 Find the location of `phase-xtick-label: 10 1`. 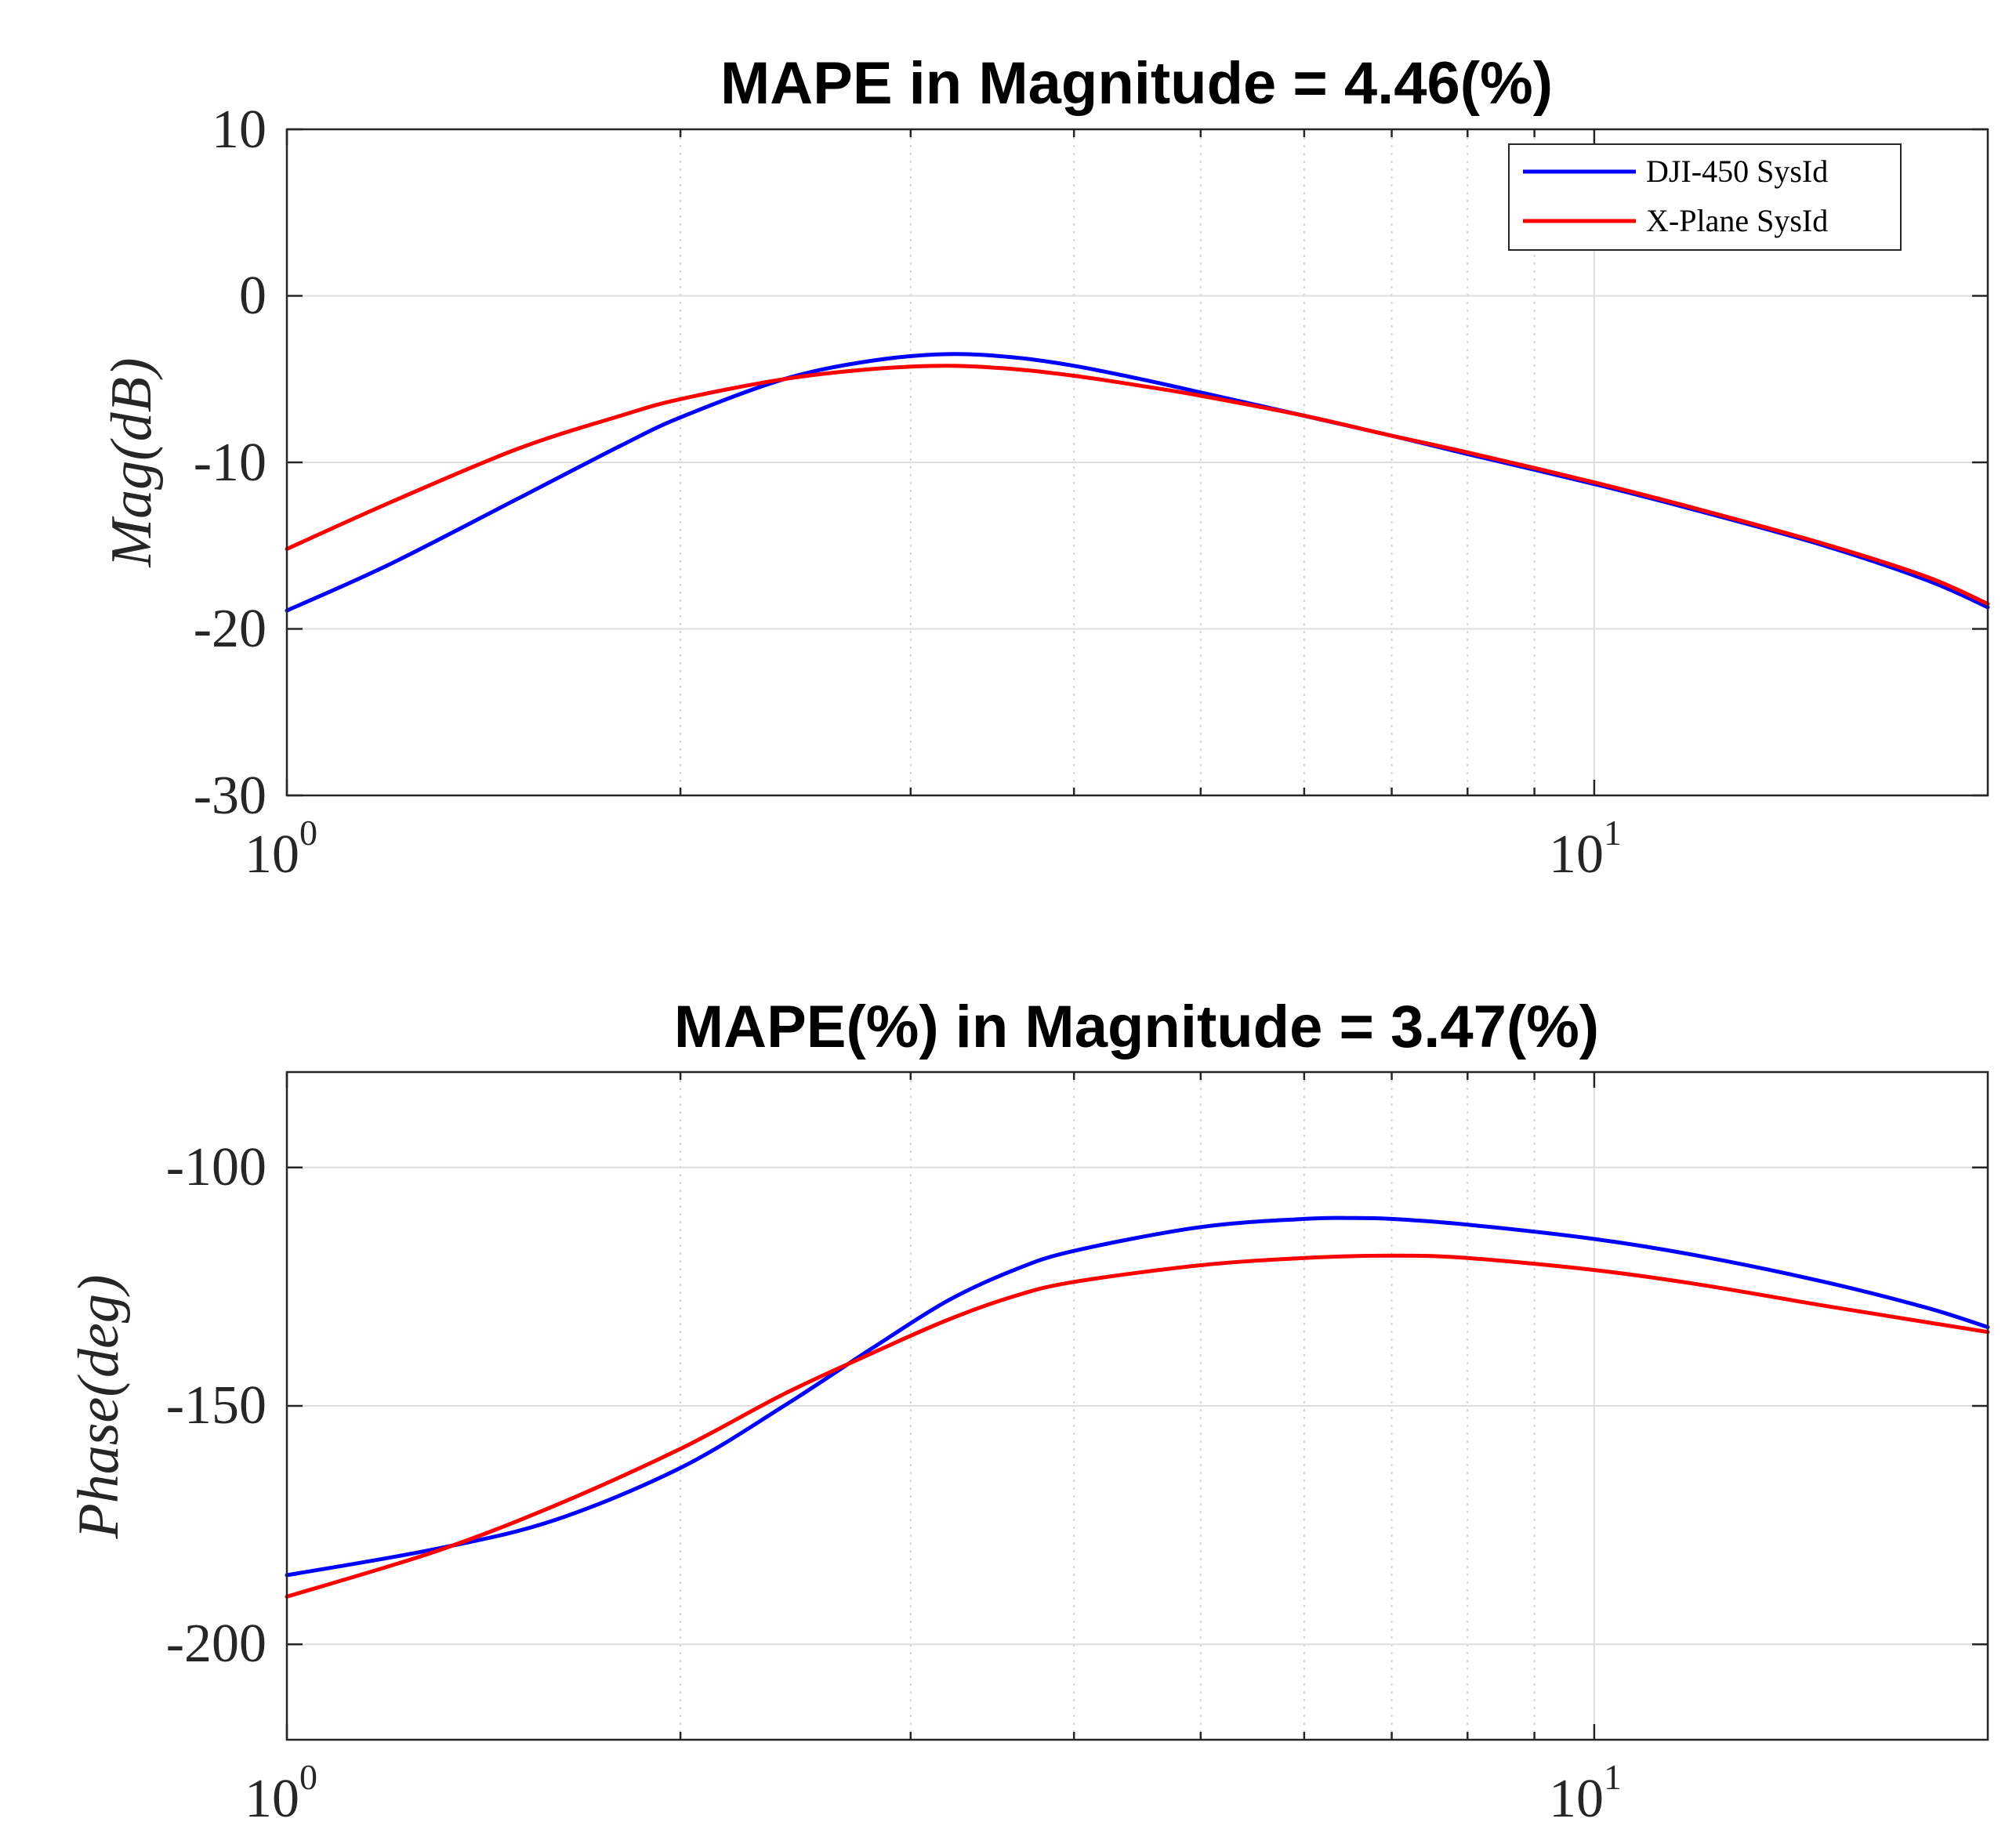

phase-xtick-label: 10 1 is located at coordinates (1585, 1793).